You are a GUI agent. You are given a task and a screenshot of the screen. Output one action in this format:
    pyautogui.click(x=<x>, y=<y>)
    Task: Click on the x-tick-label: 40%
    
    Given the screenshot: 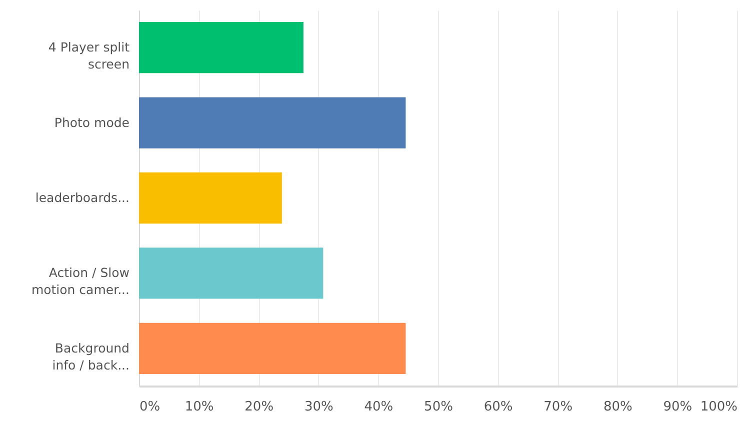 What is the action you would take?
    pyautogui.click(x=379, y=407)
    